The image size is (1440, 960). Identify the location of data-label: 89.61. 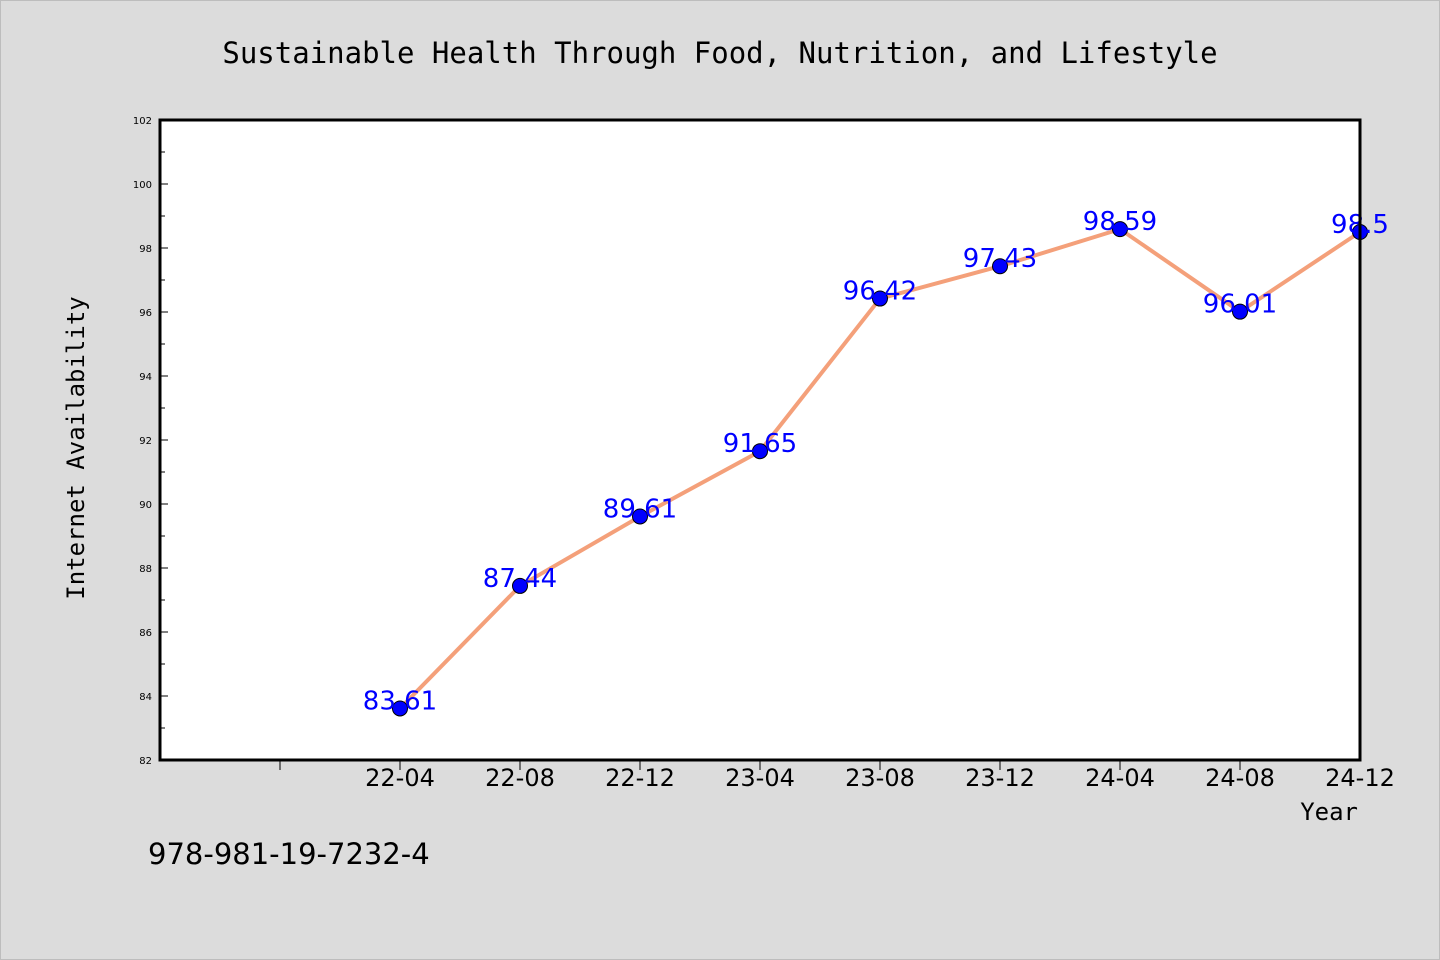
(640, 509).